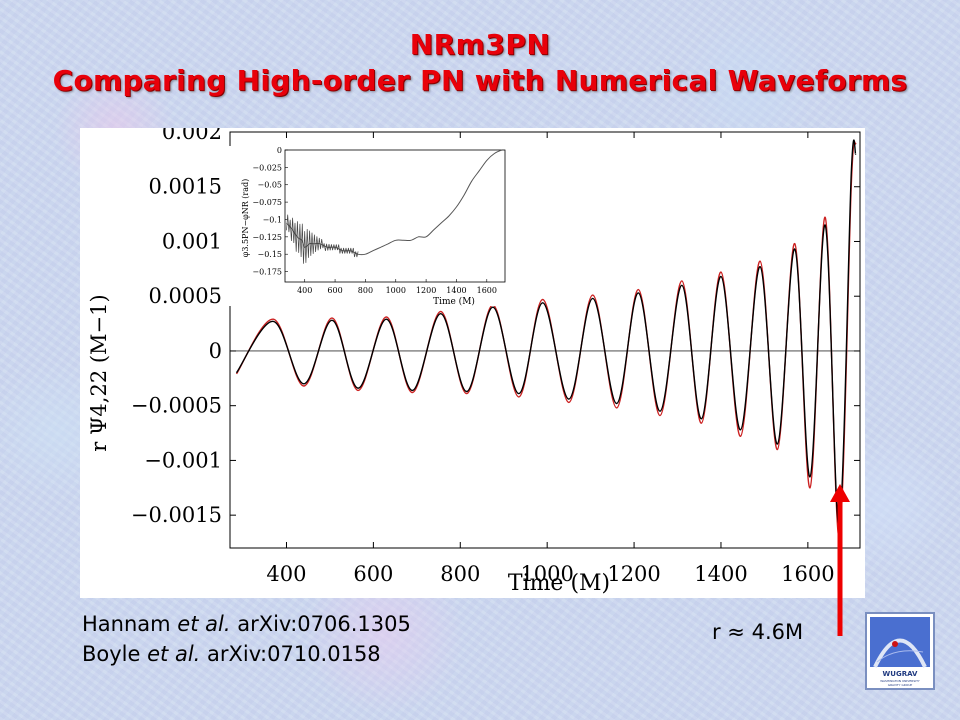 The width and height of the screenshot is (960, 720). What do you see at coordinates (267, 237) in the screenshot?
I see `inset-y-tick-label: −0.125` at bounding box center [267, 237].